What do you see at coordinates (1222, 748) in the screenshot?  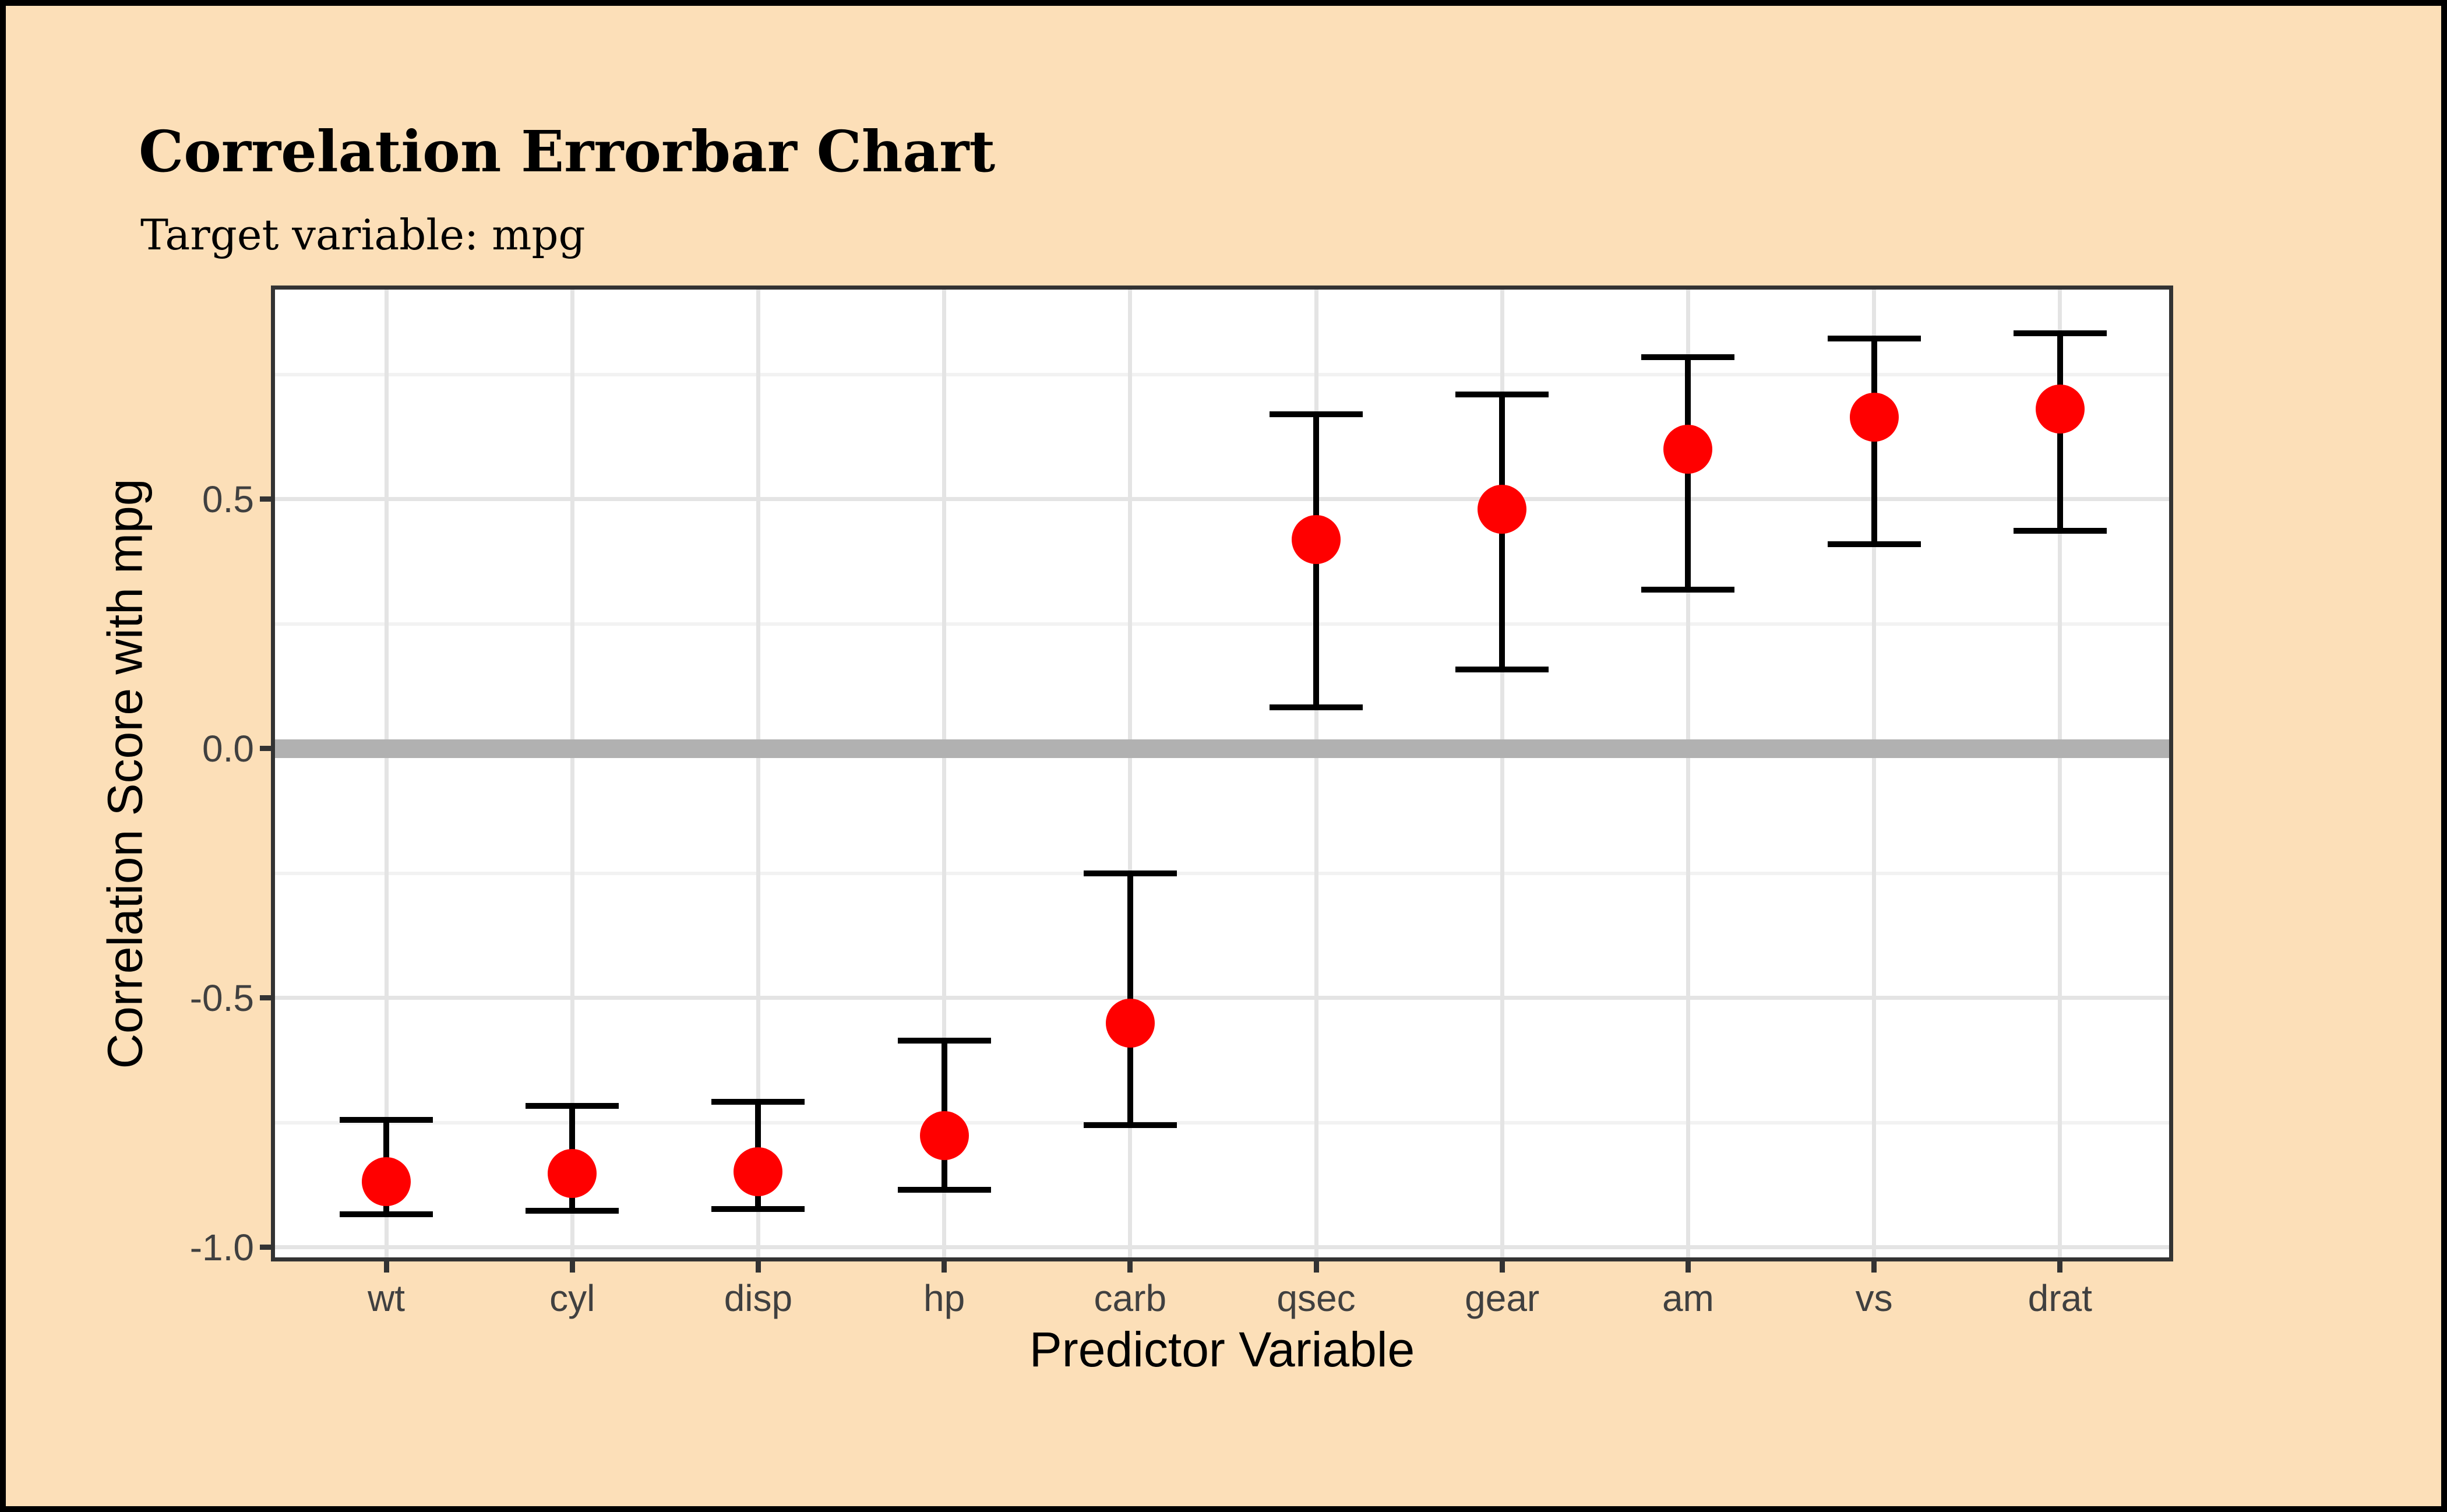 I see `zero-reference-line` at bounding box center [1222, 748].